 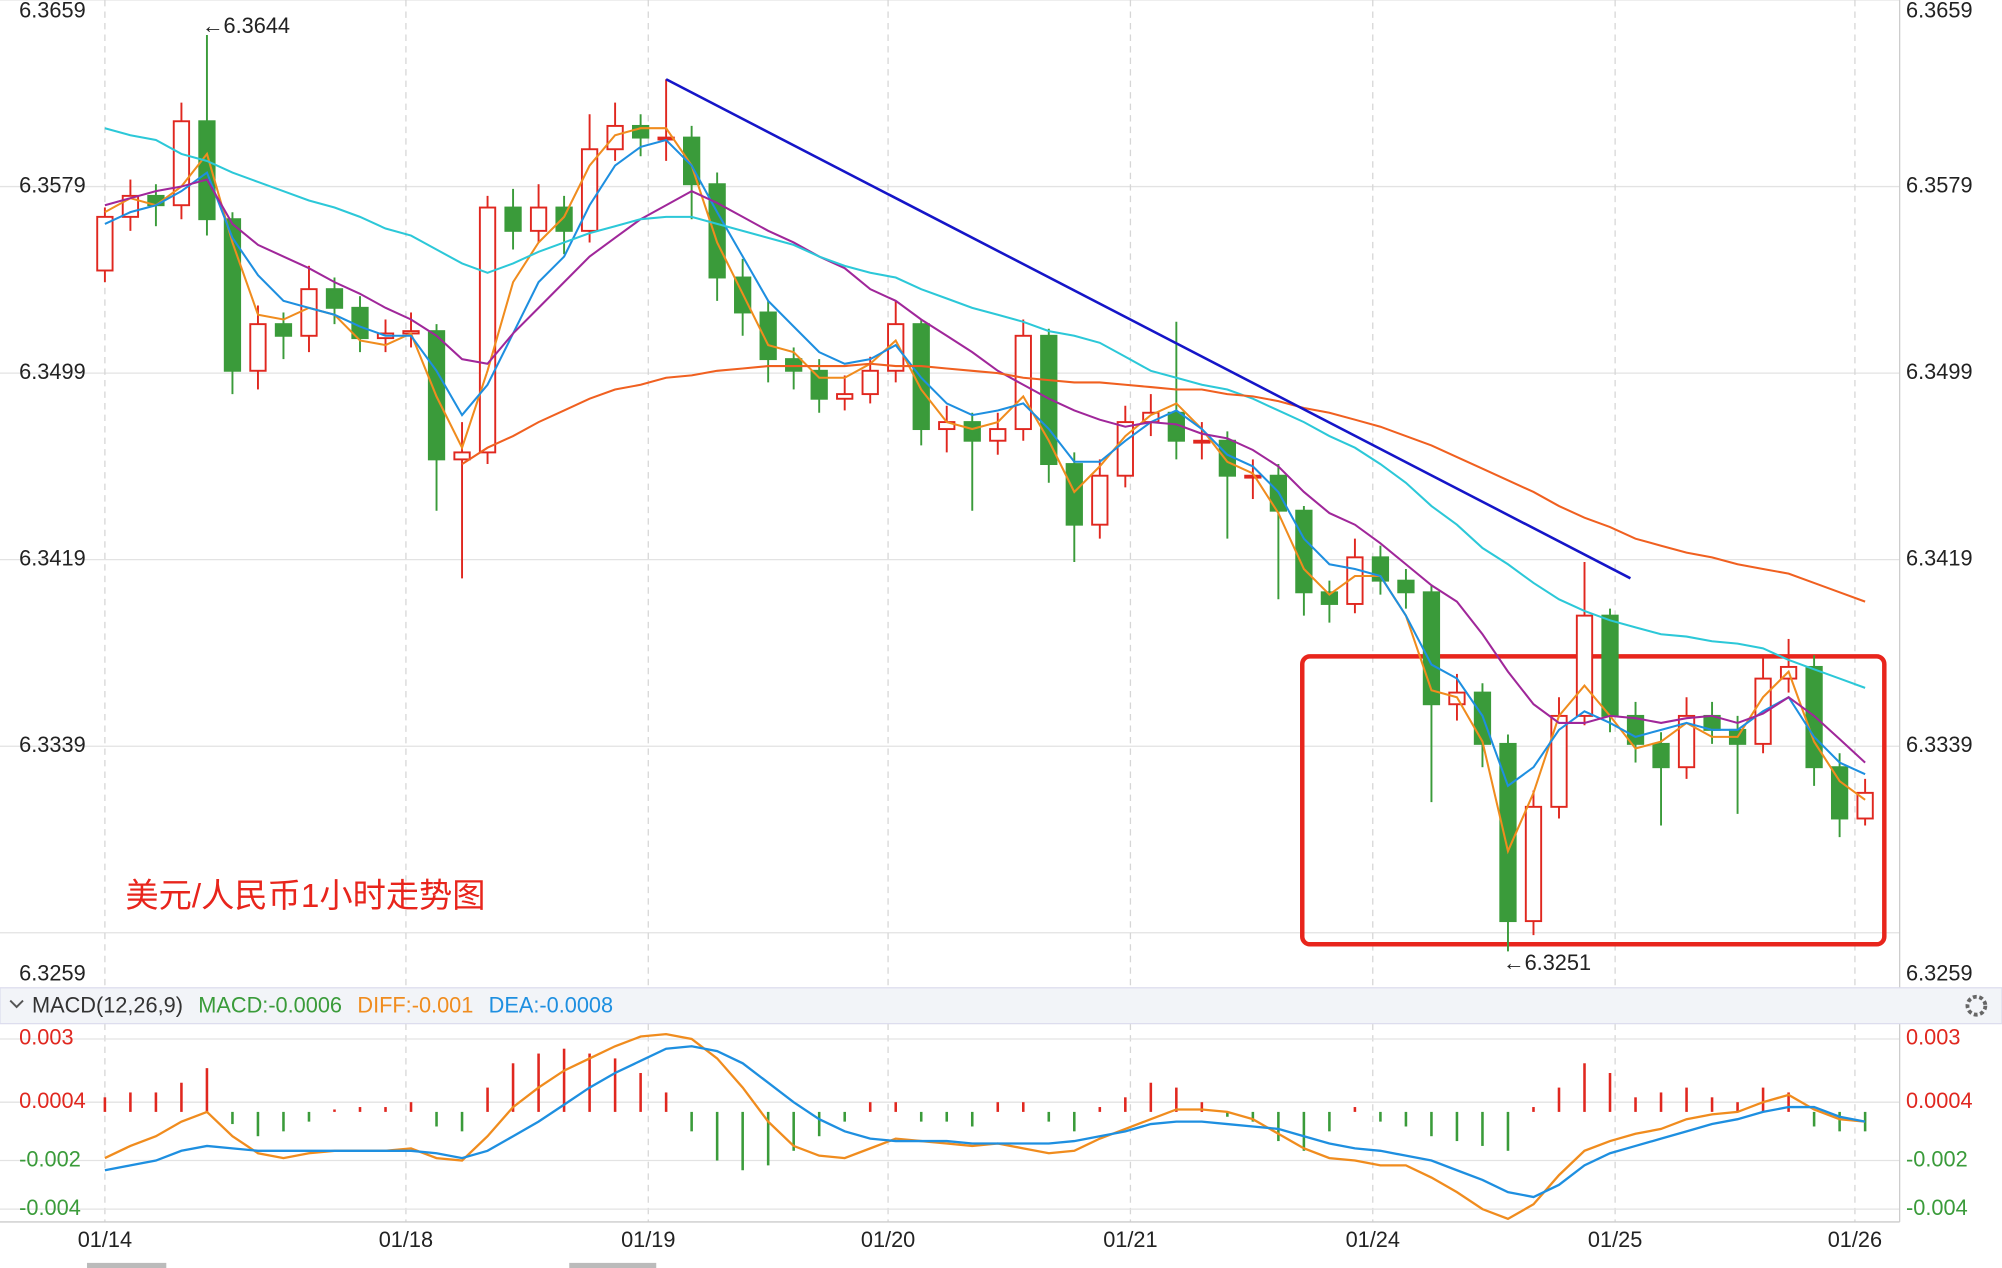 I want to click on y2-tick-label: 0.003, so click(x=1933, y=1037).